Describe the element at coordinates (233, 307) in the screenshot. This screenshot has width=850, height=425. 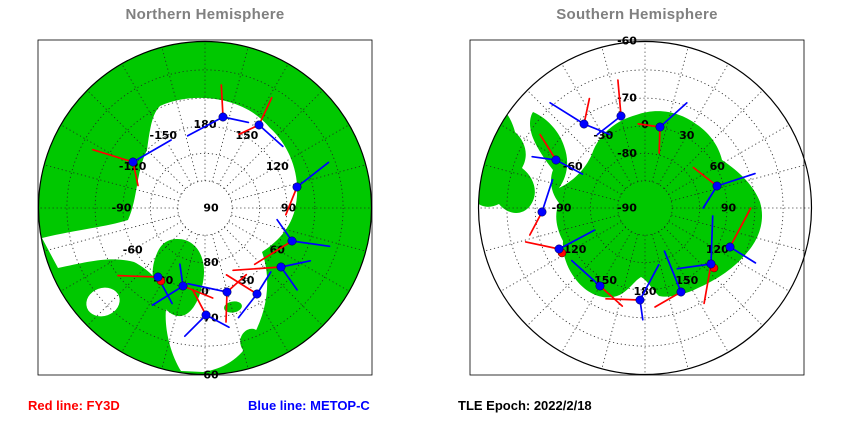
I see `iceland-landmass` at that location.